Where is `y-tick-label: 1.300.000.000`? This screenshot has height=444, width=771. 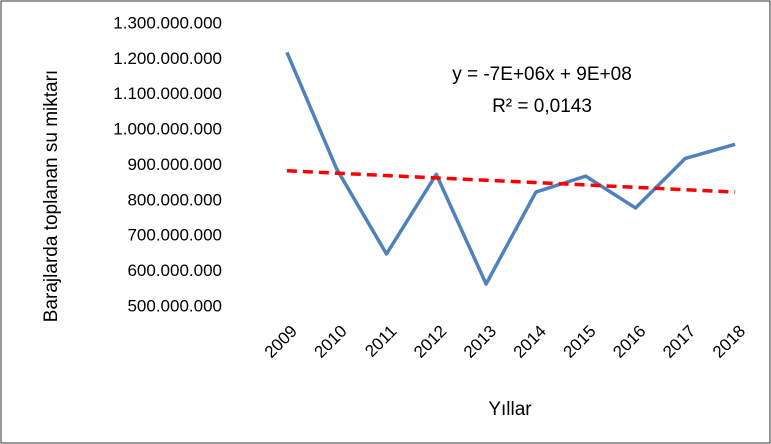 y-tick-label: 1.300.000.000 is located at coordinates (167, 22).